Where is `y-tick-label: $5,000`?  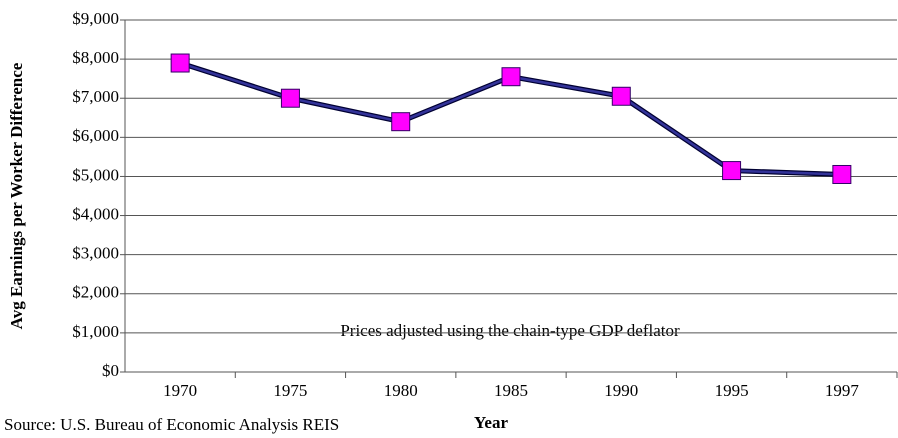
y-tick-label: $5,000 is located at coordinates (95, 174).